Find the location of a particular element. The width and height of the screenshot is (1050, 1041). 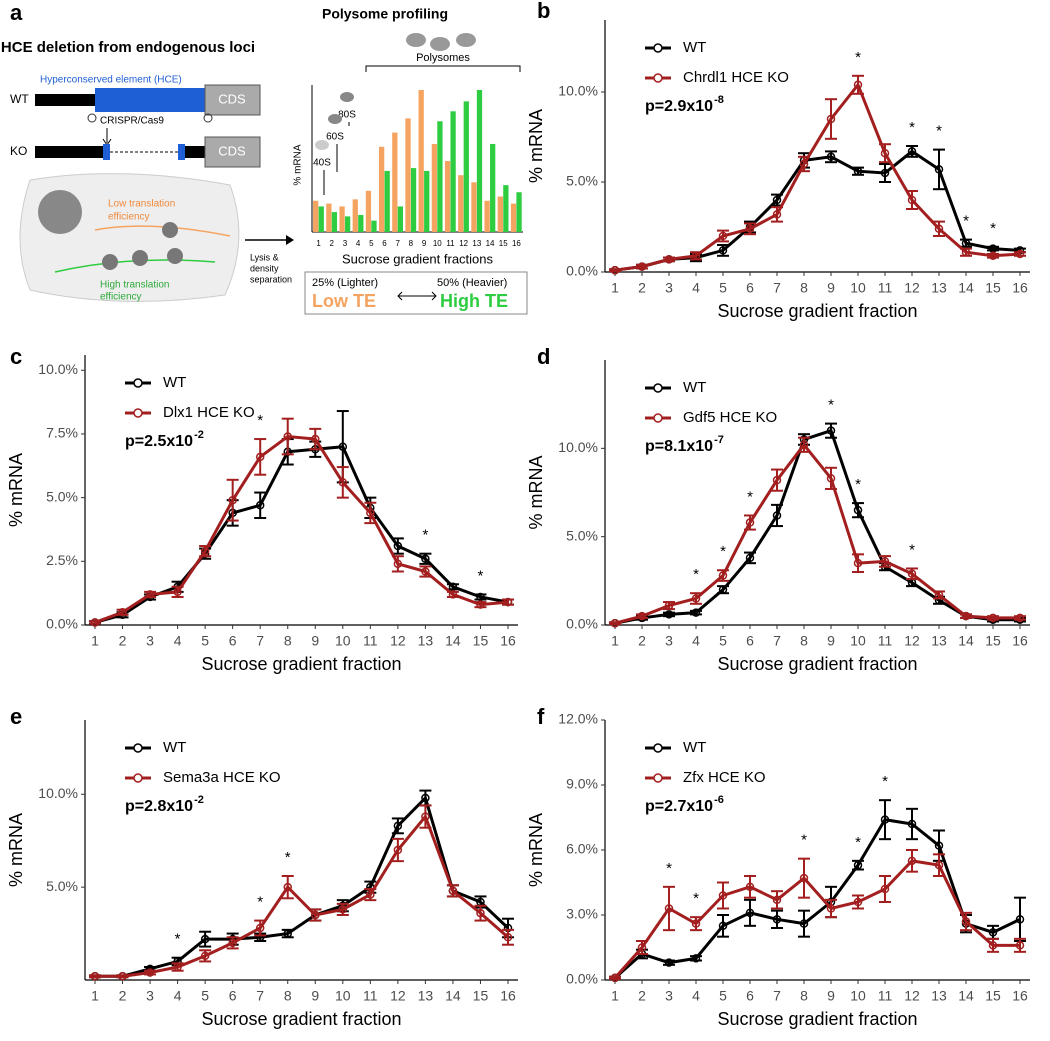

y-tick-label: 3.0% is located at coordinates (582, 914).